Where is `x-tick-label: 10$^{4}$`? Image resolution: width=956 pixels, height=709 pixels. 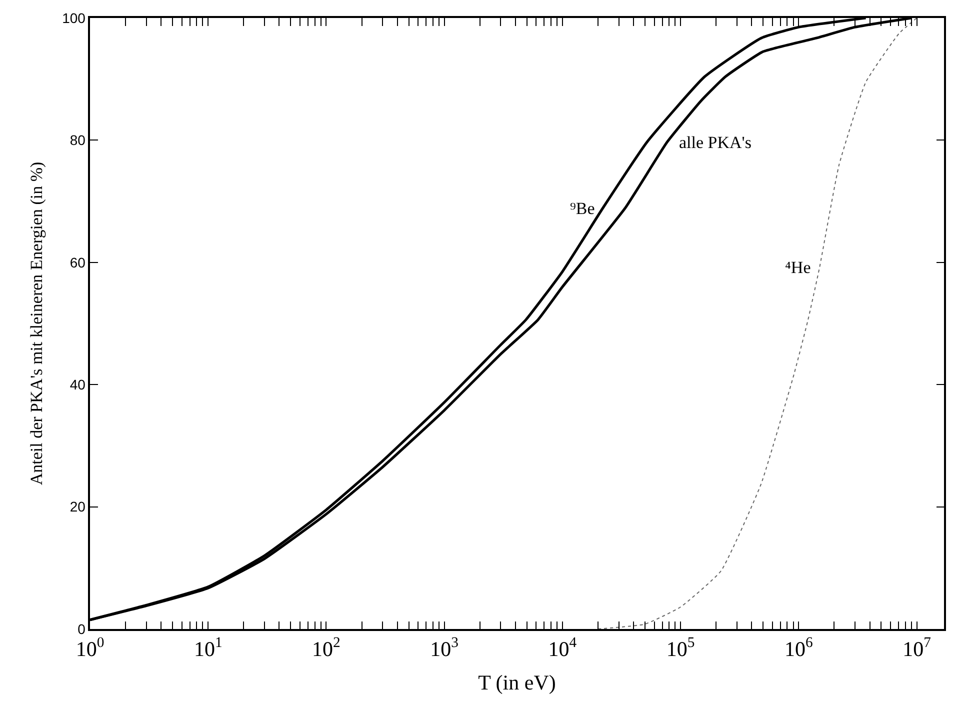
x-tick-label: 10$^{4}$ is located at coordinates (563, 648).